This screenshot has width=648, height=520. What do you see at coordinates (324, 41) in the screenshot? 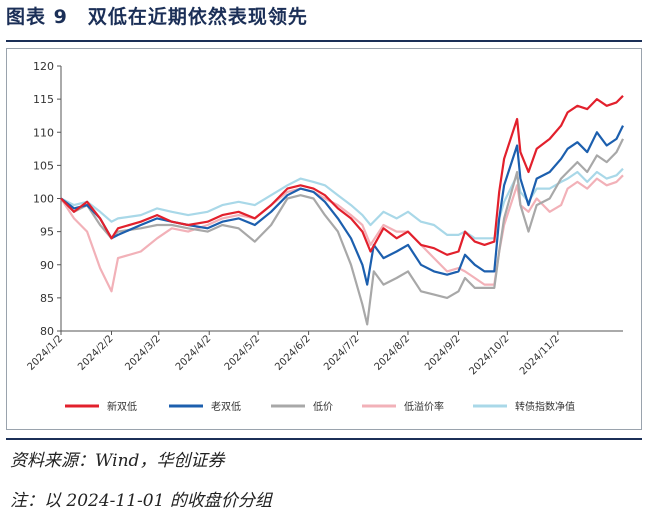
I see `title-rule` at bounding box center [324, 41].